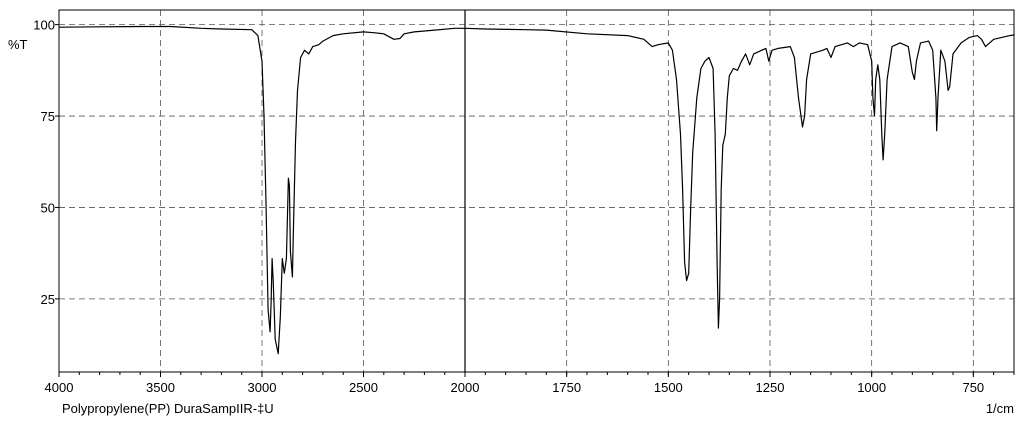 Image resolution: width=1019 pixels, height=423 pixels. Describe the element at coordinates (566, 387) in the screenshot. I see `x-tick-label: 1750` at that location.